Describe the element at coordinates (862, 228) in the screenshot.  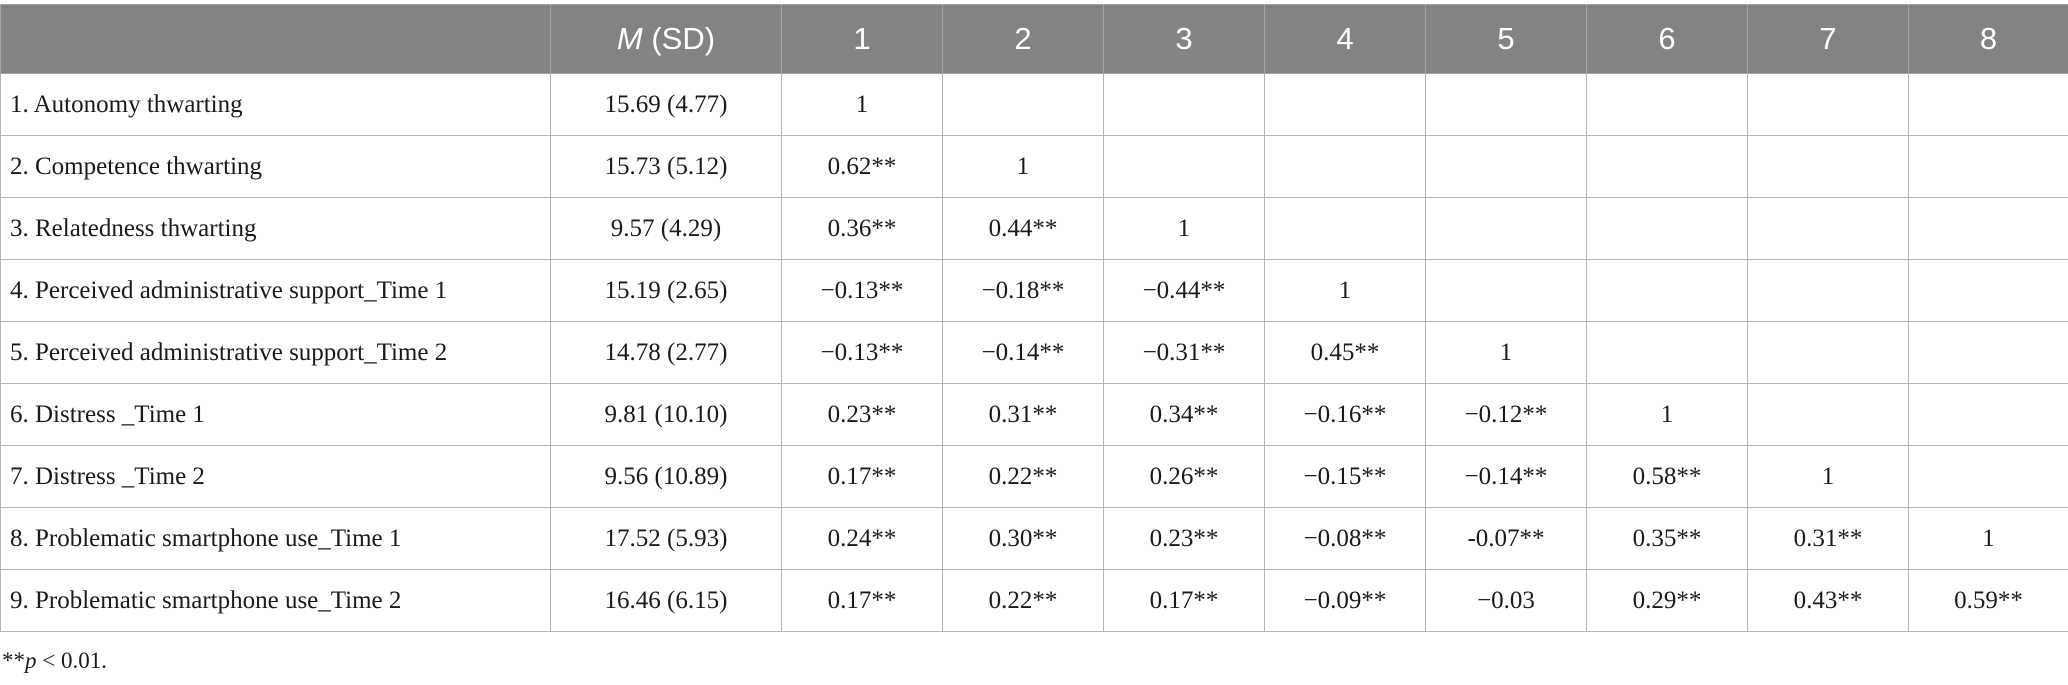
I see `correlation-cell: 0.36**` at that location.